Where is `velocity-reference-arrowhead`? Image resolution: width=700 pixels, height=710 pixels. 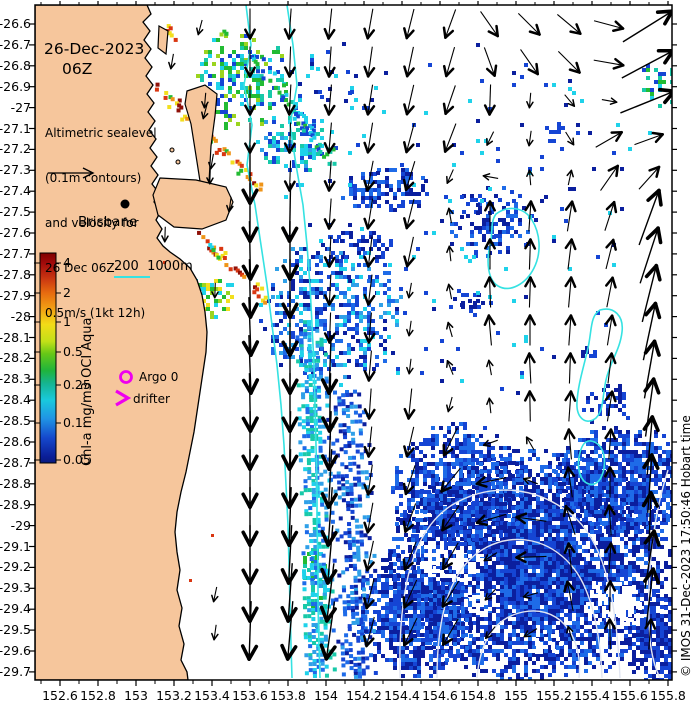
velocity-reference-arrowhead is located at coordinates (88, 173).